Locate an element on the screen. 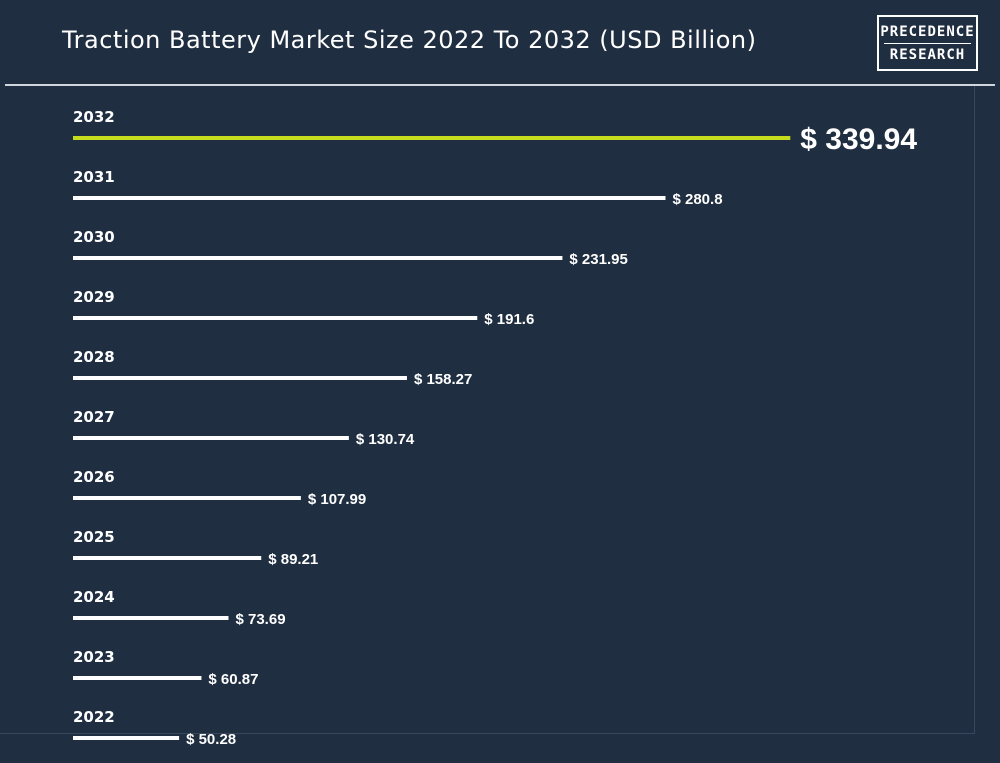  category-label-2030: 2030 is located at coordinates (94, 237).